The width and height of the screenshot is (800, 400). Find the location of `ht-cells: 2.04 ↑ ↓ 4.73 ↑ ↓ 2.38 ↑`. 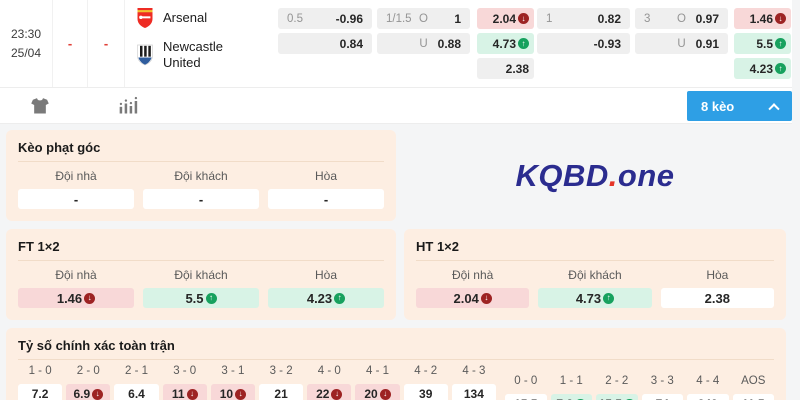

ht-cells: 2.04 ↑ ↓ 4.73 ↑ ↓ 2.38 ↑ is located at coordinates (595, 298).